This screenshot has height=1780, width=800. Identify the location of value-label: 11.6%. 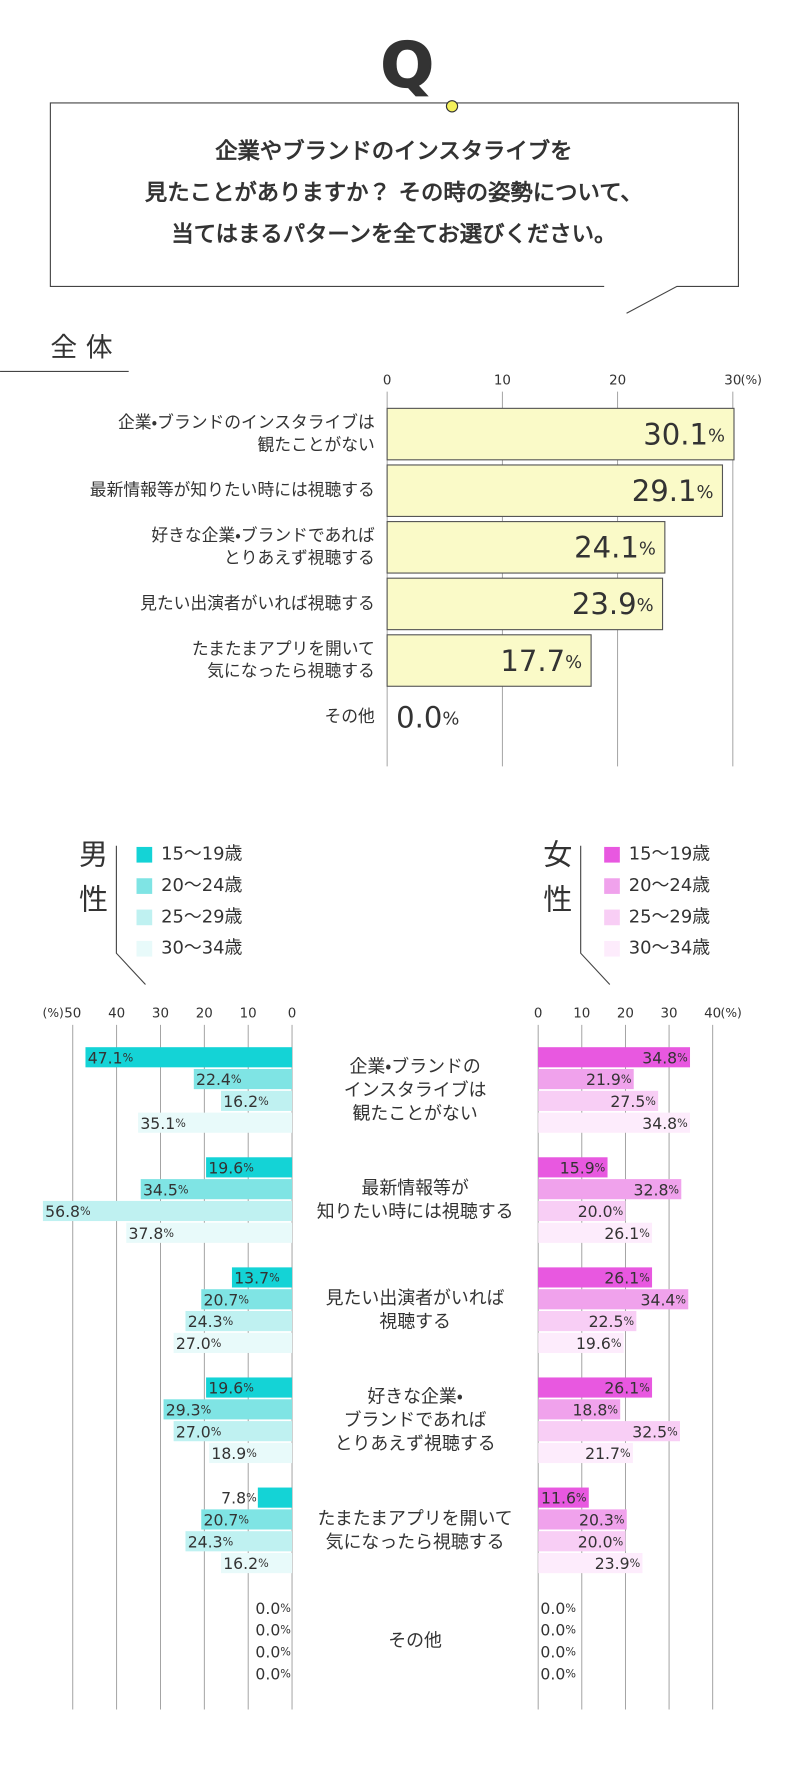
(564, 1497).